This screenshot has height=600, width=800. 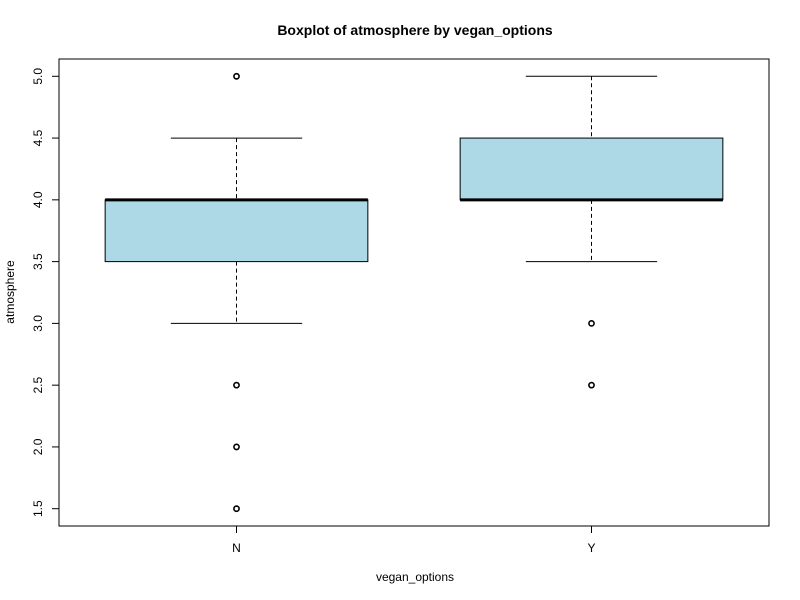 What do you see at coordinates (591, 548) in the screenshot?
I see `x-tick-label: Y` at bounding box center [591, 548].